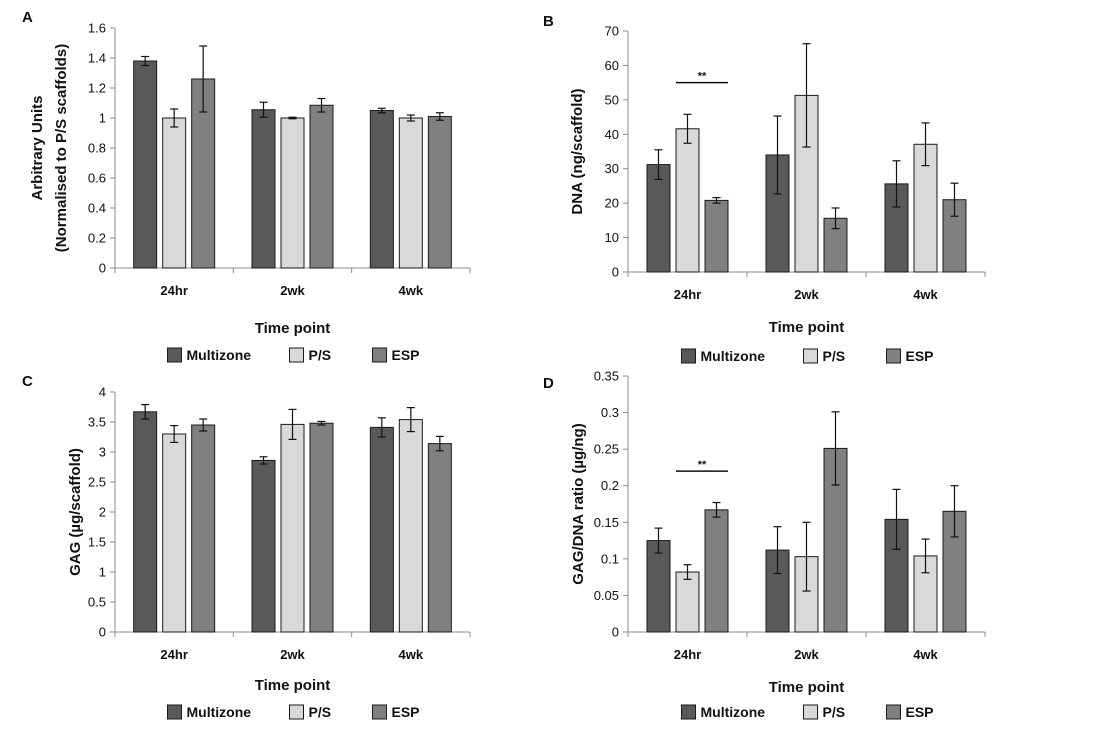 The height and width of the screenshot is (740, 1103). I want to click on y-tick-label: 20, so click(612, 203).